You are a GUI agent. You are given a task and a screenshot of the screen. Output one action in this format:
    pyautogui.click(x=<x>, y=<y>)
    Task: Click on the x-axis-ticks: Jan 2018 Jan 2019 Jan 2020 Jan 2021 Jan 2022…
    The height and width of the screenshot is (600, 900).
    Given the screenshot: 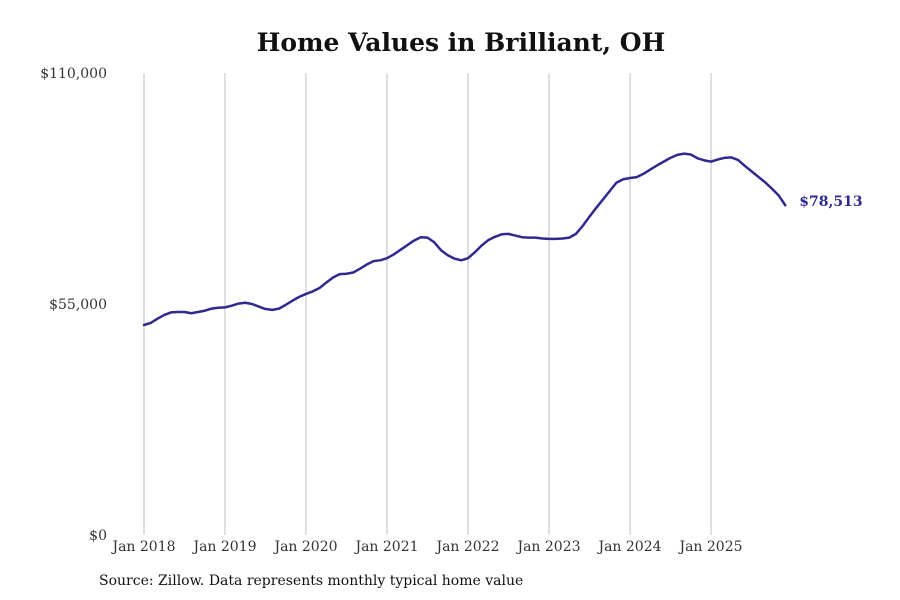 What is the action you would take?
    pyautogui.click(x=426, y=547)
    